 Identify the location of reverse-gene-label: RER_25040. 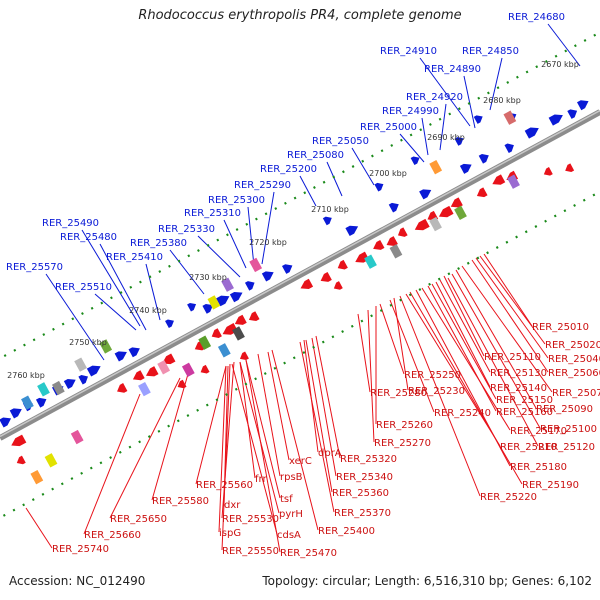
(574, 359).